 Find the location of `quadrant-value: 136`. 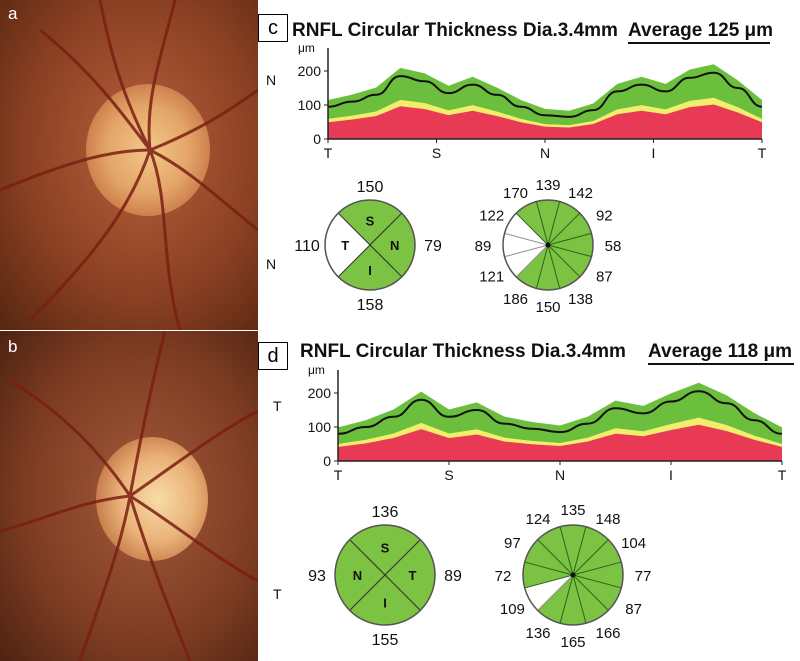

quadrant-value: 136 is located at coordinates (385, 512).